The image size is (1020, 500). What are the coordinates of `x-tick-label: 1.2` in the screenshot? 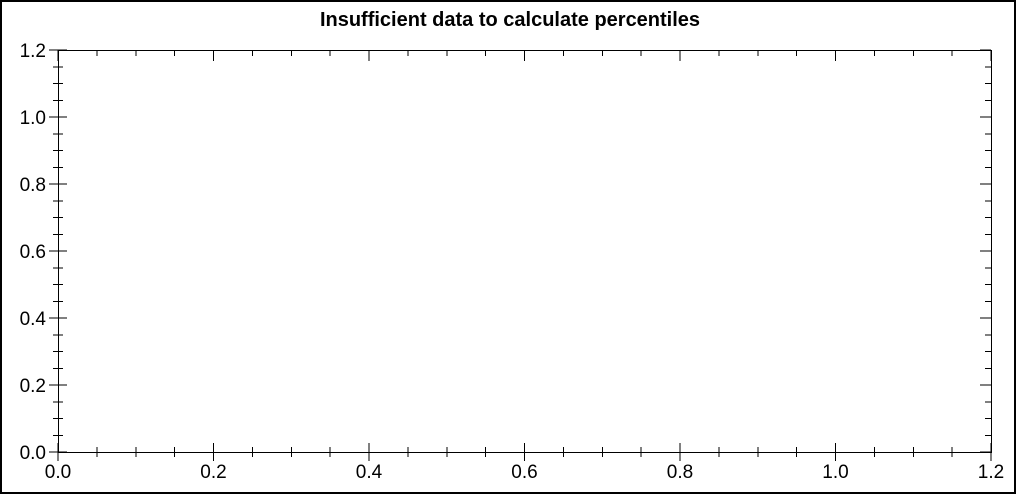 It's located at (991, 472).